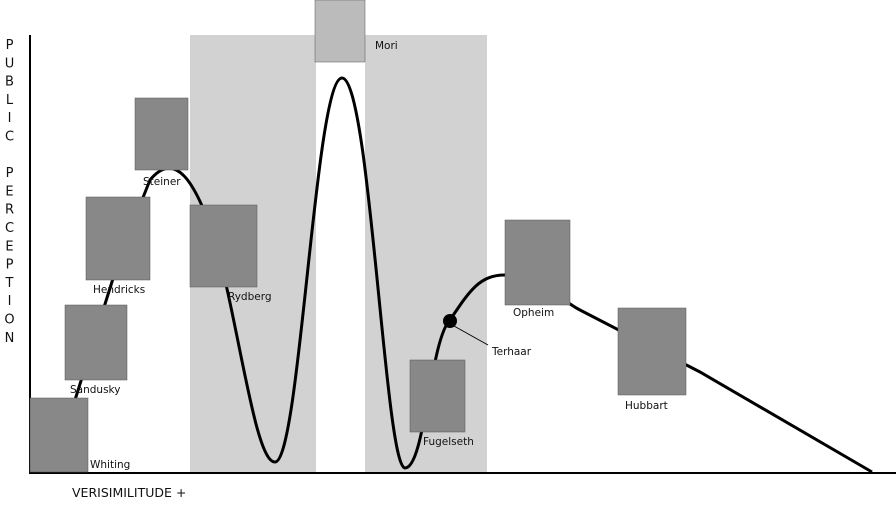  I want to click on person-label: Terhaar, so click(511, 352).